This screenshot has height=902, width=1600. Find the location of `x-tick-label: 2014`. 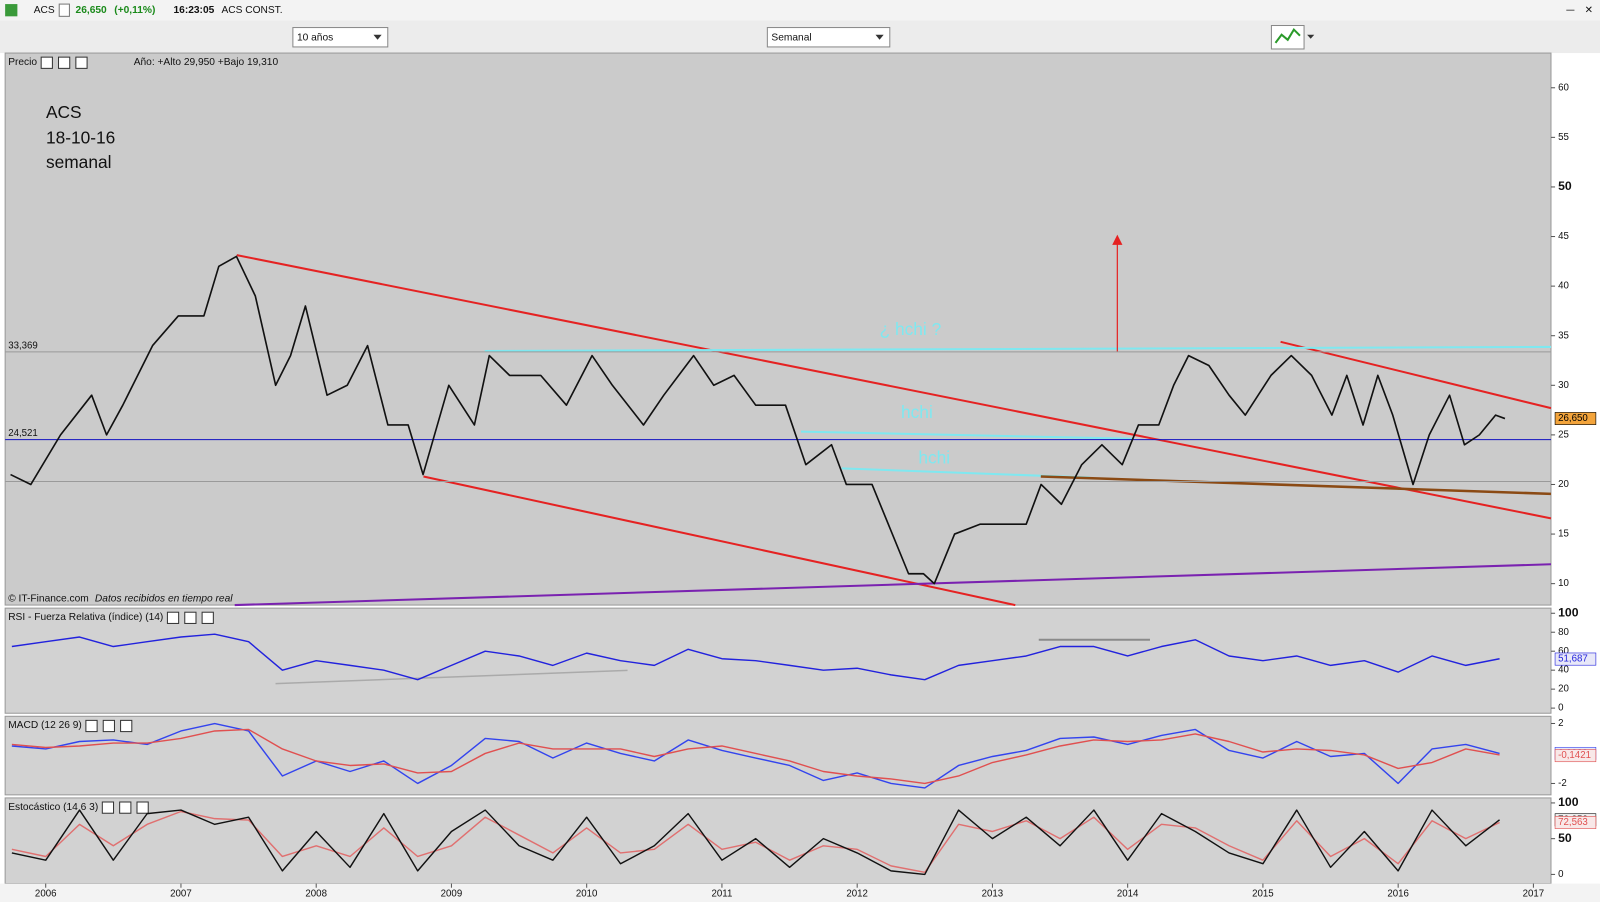

x-tick-label: 2014 is located at coordinates (1128, 893).